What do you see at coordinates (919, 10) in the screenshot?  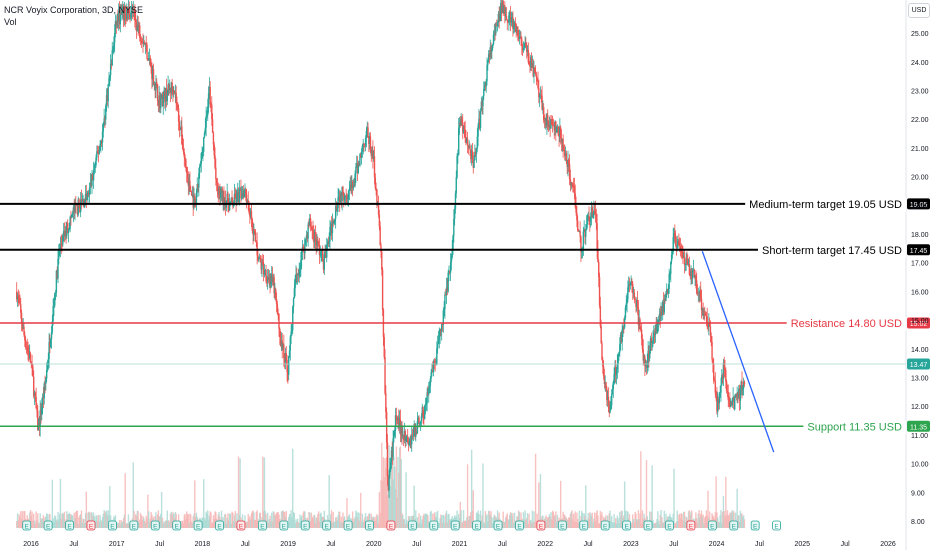 I see `currency-button: USD` at bounding box center [919, 10].